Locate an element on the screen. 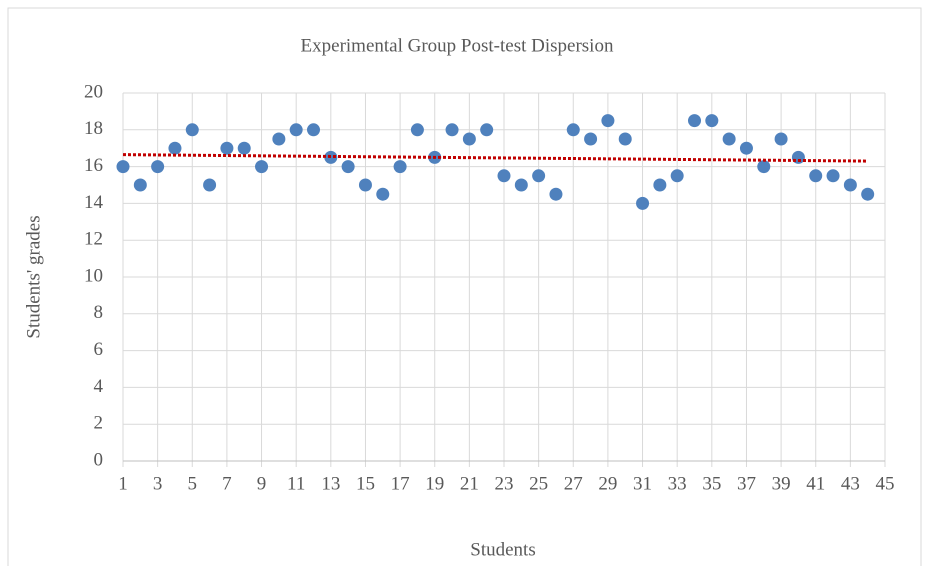 This screenshot has width=929, height=566. x-tick-label: 1 is located at coordinates (123, 483).